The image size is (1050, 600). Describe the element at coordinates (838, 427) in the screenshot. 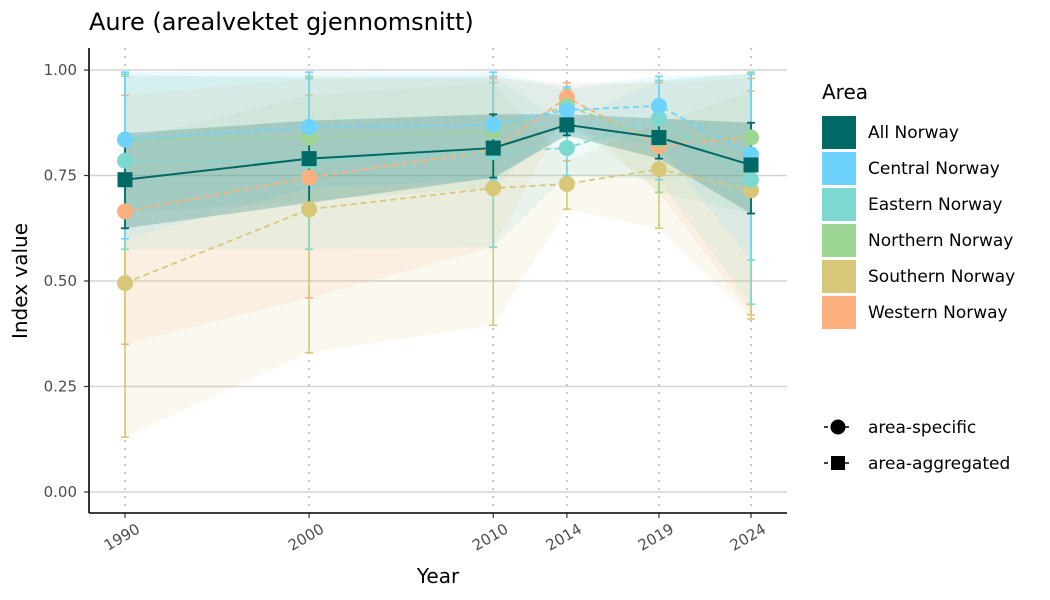

I see `legend-shape-circle` at that location.